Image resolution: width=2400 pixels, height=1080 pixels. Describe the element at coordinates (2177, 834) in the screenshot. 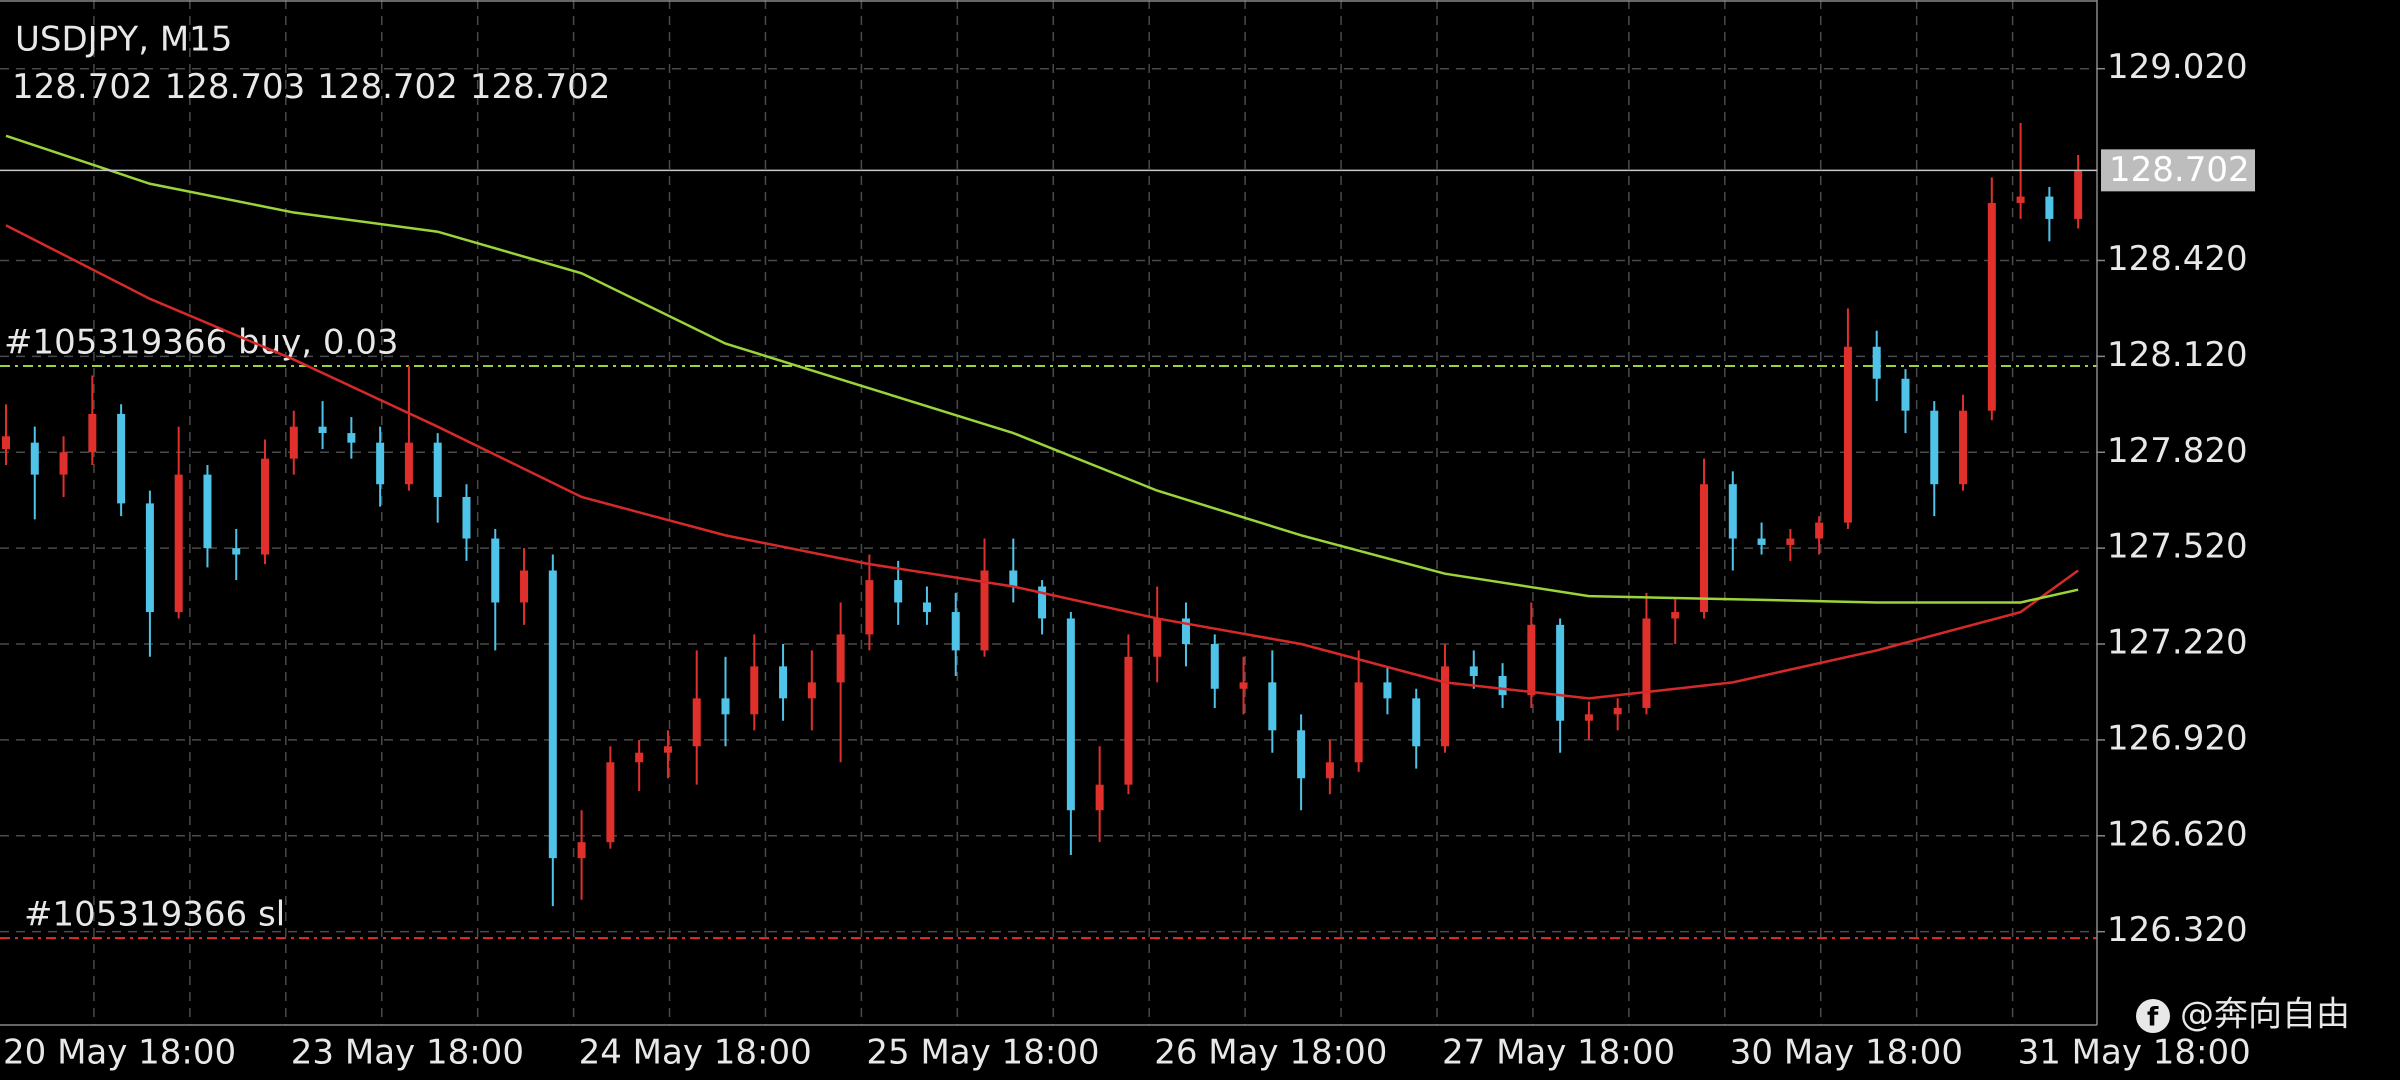

I see `y-tick-label: 126.620` at that location.